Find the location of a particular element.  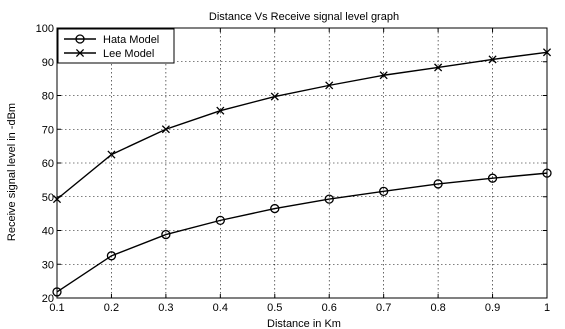

y-axis-label: Receive signal level in -dBm is located at coordinates (12, 172).